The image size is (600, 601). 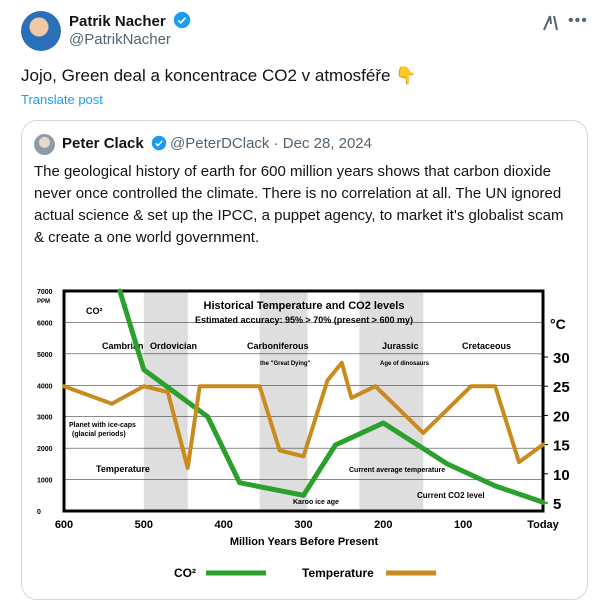 What do you see at coordinates (64, 525) in the screenshot?
I see `x-tick: 600` at bounding box center [64, 525].